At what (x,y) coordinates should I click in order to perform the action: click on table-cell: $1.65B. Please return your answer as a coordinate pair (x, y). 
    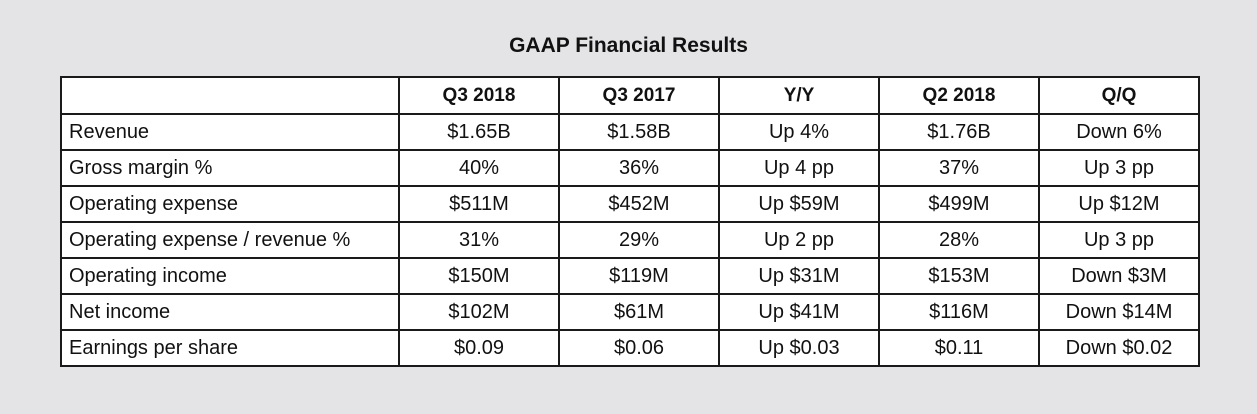
    Looking at the image, I should click on (479, 132).